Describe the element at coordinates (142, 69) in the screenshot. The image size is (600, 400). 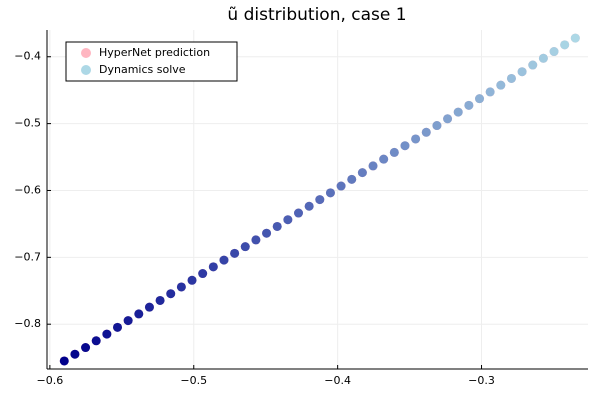
I see `legend-label: Dynamics solve` at that location.